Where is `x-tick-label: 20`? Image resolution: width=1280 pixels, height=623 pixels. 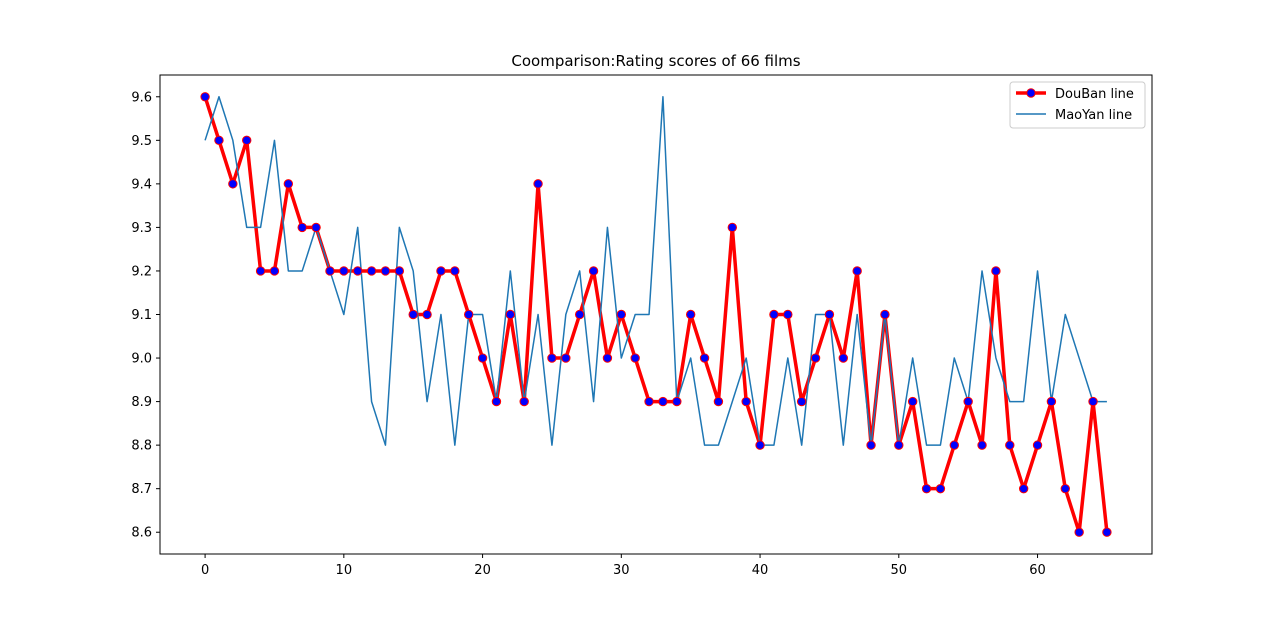 x-tick-label: 20 is located at coordinates (482, 570).